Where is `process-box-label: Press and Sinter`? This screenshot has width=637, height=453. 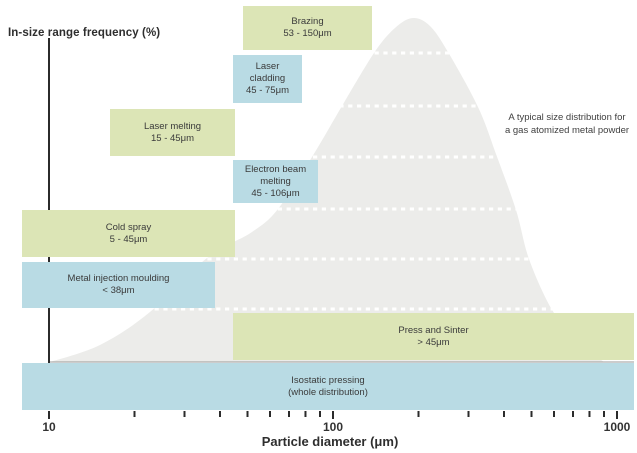 process-box-label: Press and Sinter is located at coordinates (433, 330).